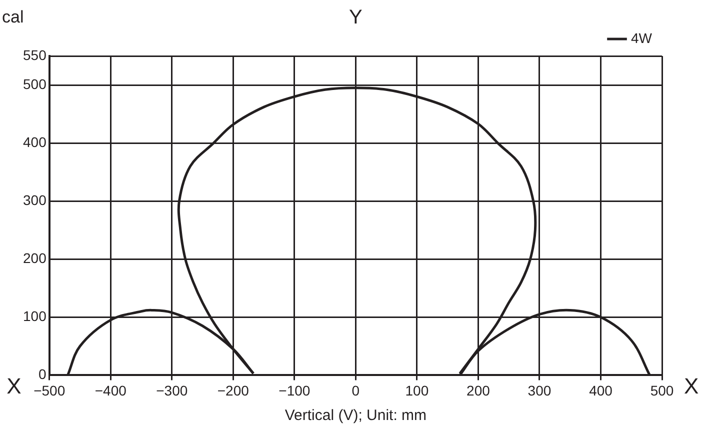  Describe the element at coordinates (540, 390) in the screenshot. I see `x-tick-label: 300` at that location.